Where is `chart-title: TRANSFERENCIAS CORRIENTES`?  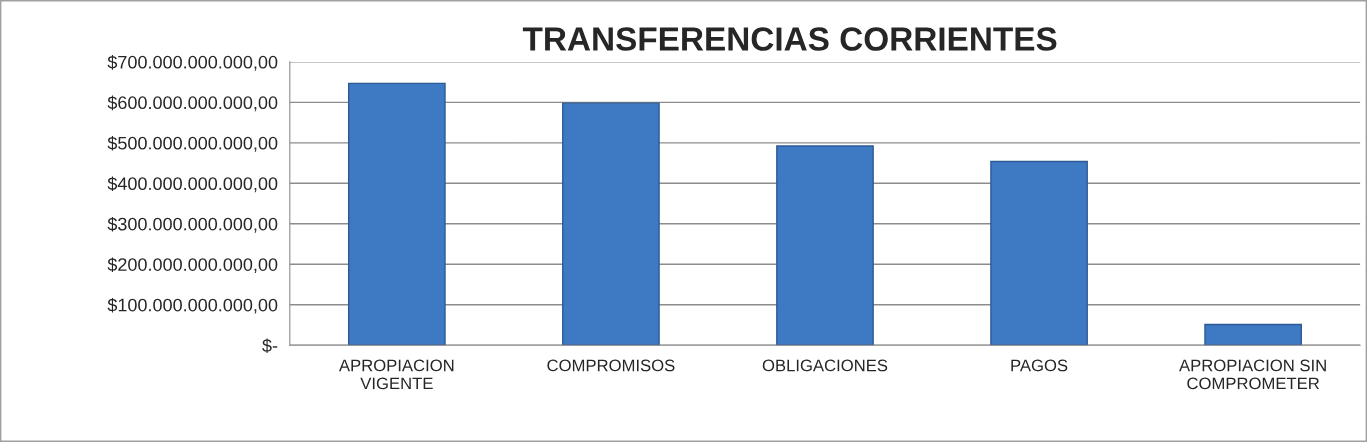
chart-title: TRANSFERENCIAS CORRIENTES is located at coordinates (789, 39).